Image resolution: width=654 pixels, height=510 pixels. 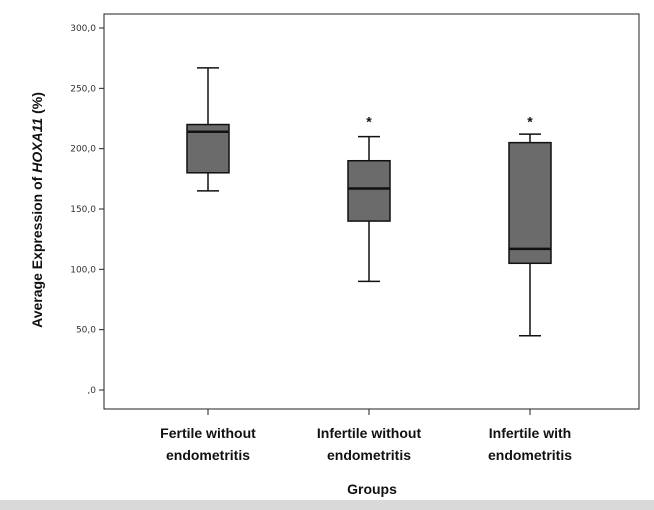 I want to click on y-tick-label: 100,0, so click(x=83, y=270).